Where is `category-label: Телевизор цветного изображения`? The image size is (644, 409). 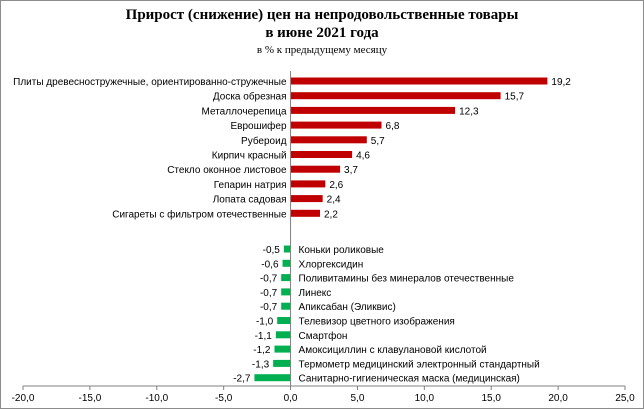 category-label: Телевизор цветного изображения is located at coordinates (377, 322).